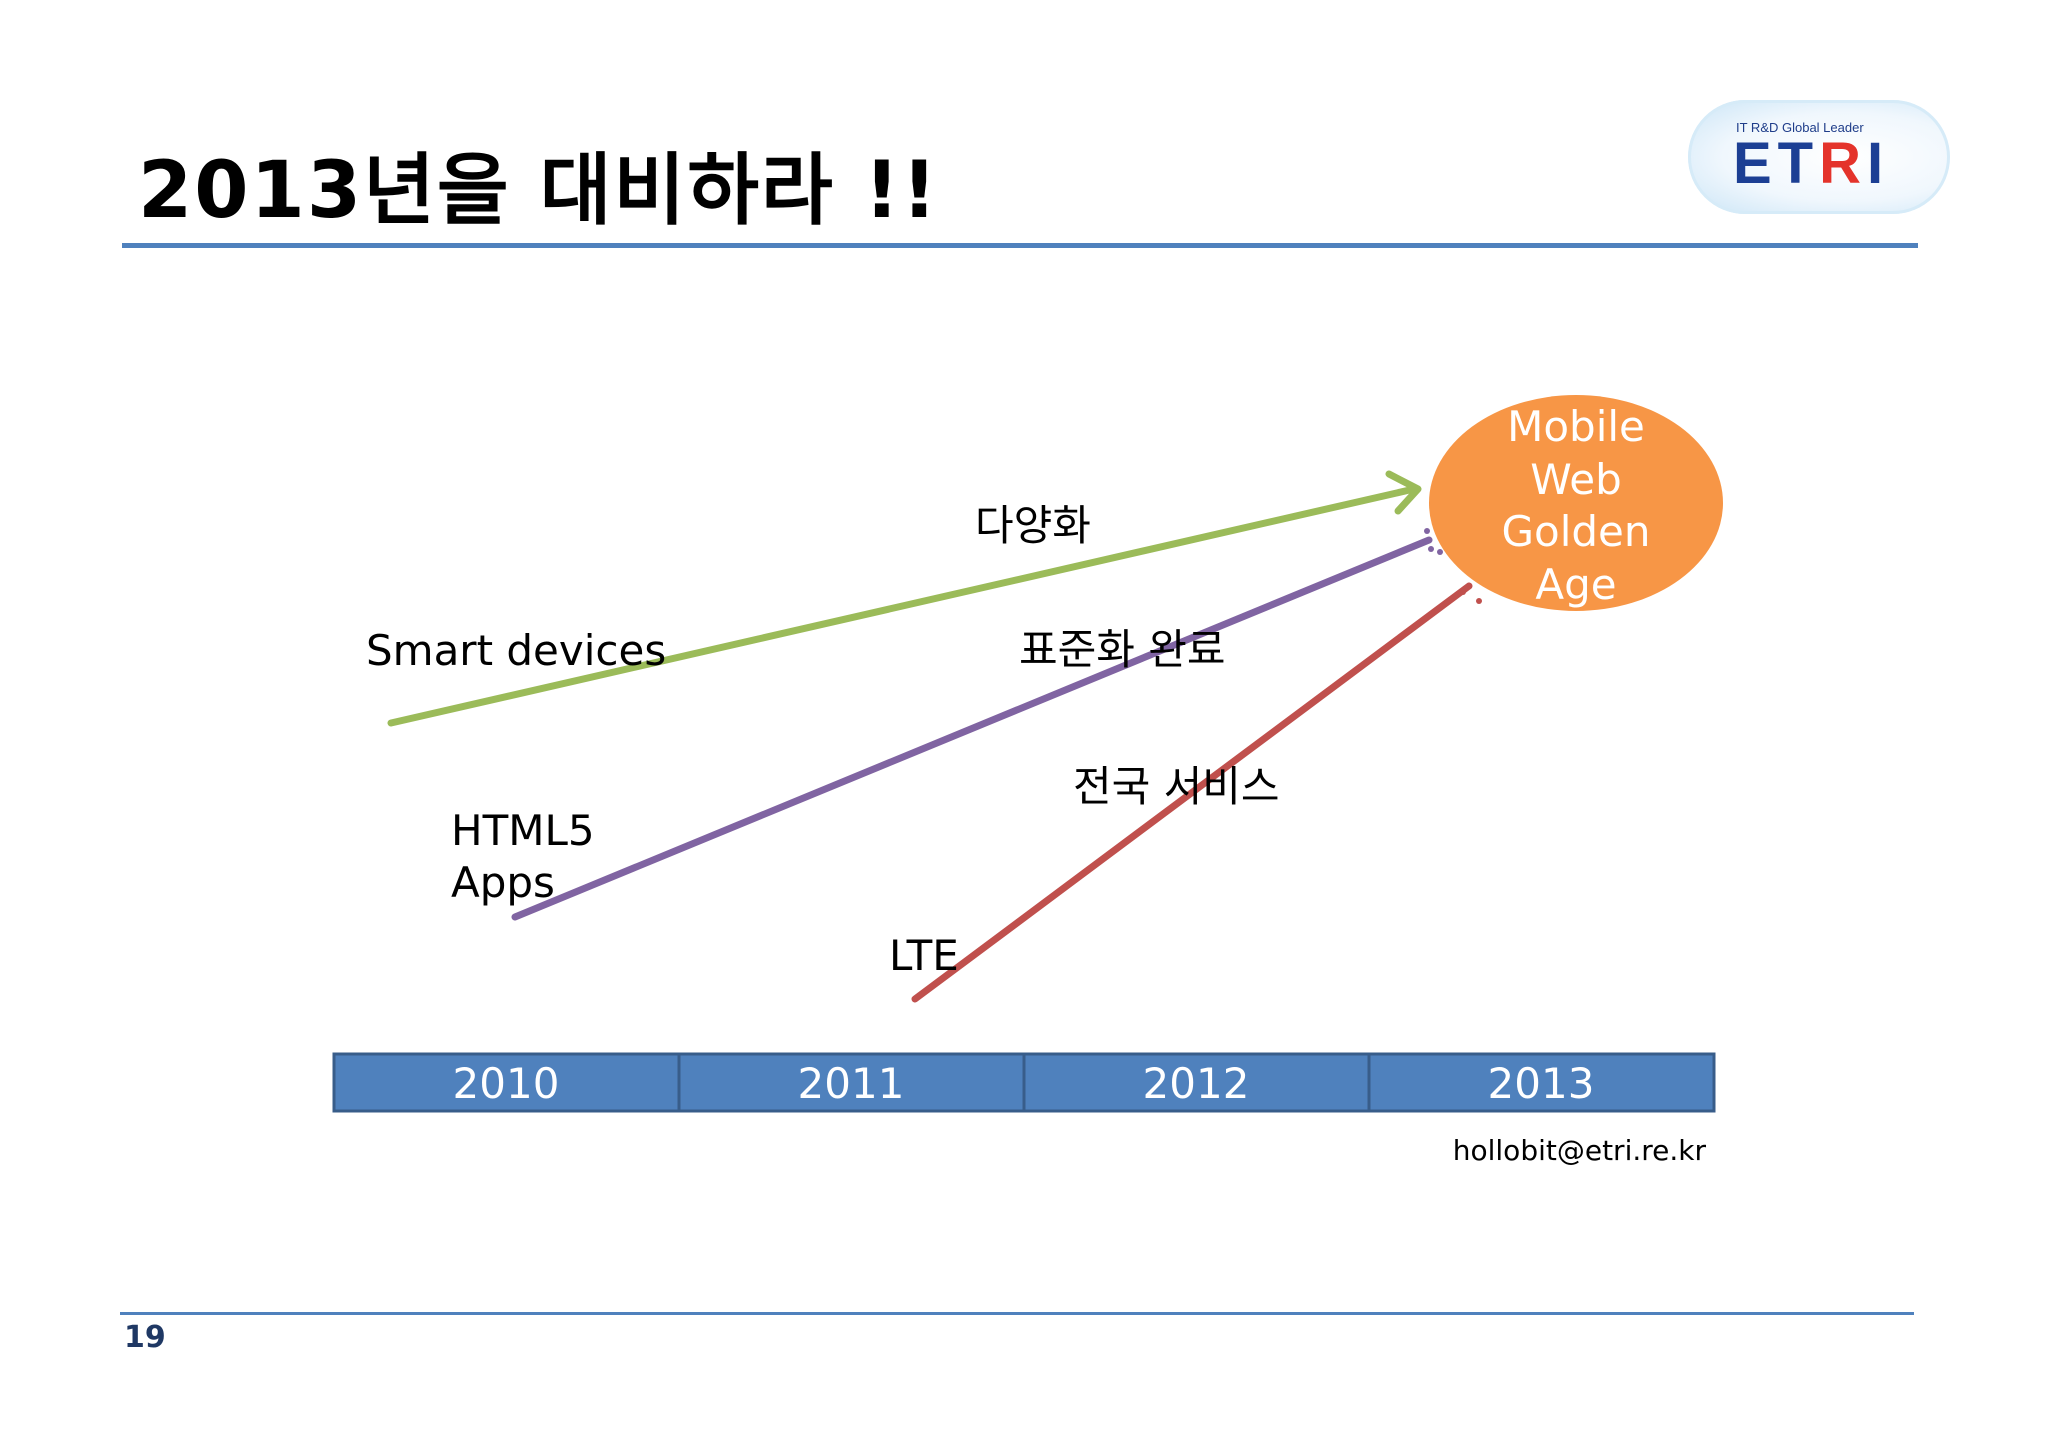  Describe the element at coordinates (1196, 1083) in the screenshot. I see `timeline-year-2012: 2012` at that location.